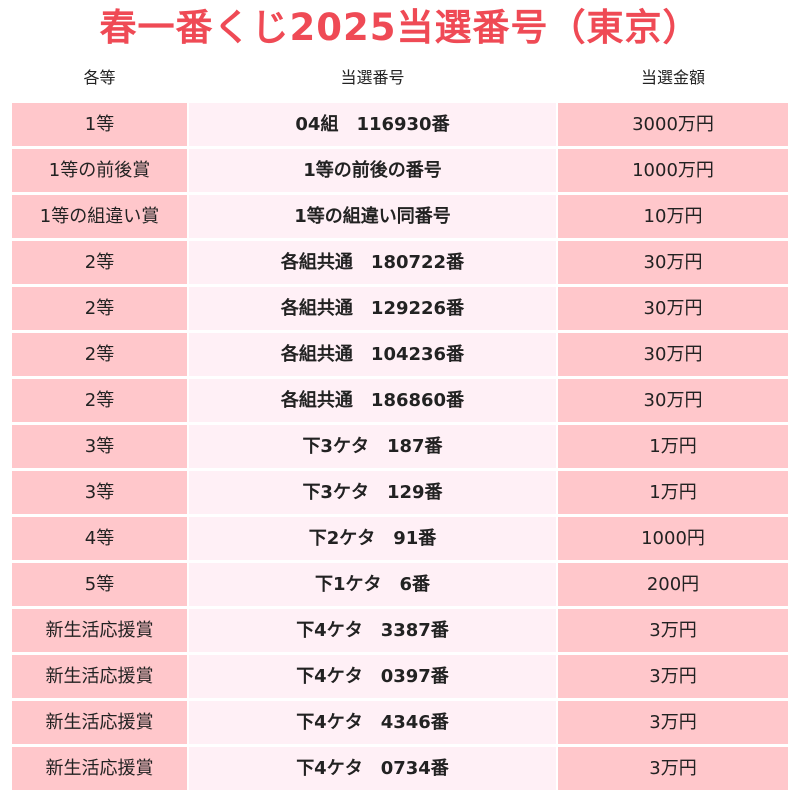 The width and height of the screenshot is (800, 806). I want to click on table-row: 3等 下3ケタ 129番 1万円, so click(400, 494).